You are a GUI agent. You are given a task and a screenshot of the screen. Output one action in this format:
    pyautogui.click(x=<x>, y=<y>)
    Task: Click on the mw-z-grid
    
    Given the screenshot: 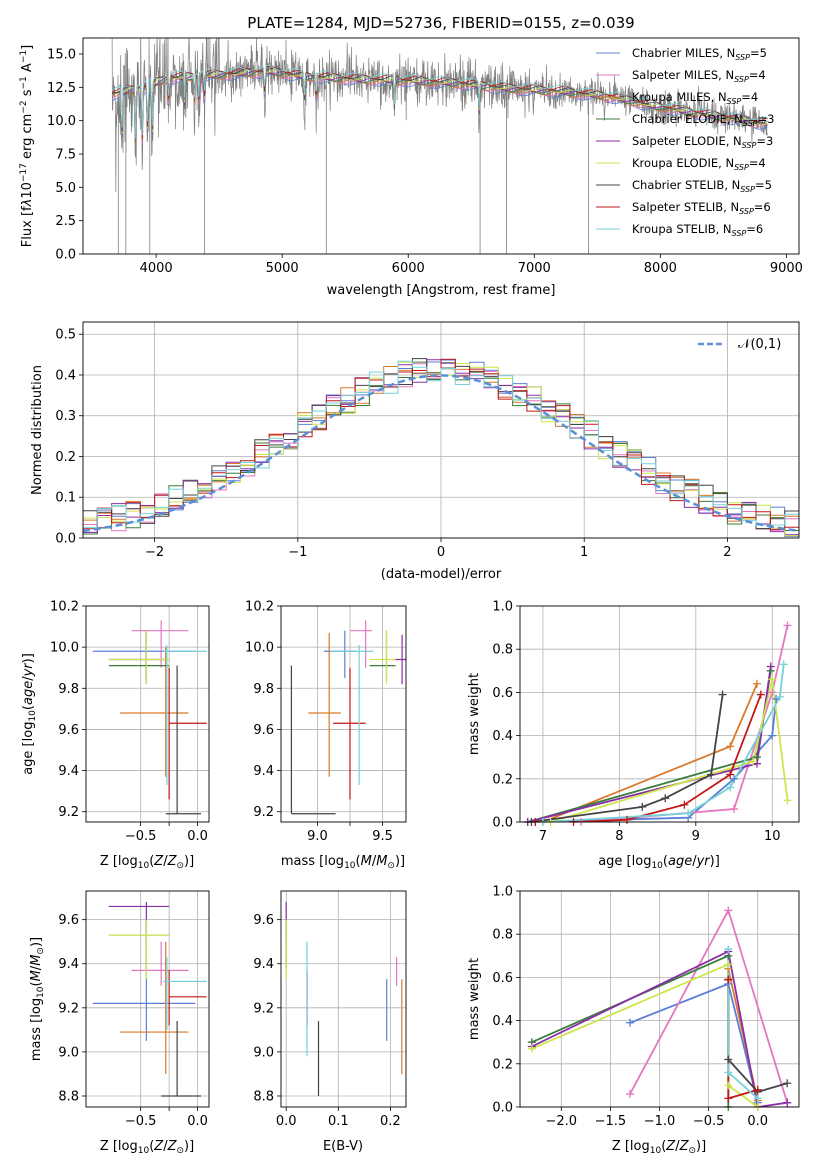 What is the action you would take?
    pyautogui.click(x=659, y=999)
    